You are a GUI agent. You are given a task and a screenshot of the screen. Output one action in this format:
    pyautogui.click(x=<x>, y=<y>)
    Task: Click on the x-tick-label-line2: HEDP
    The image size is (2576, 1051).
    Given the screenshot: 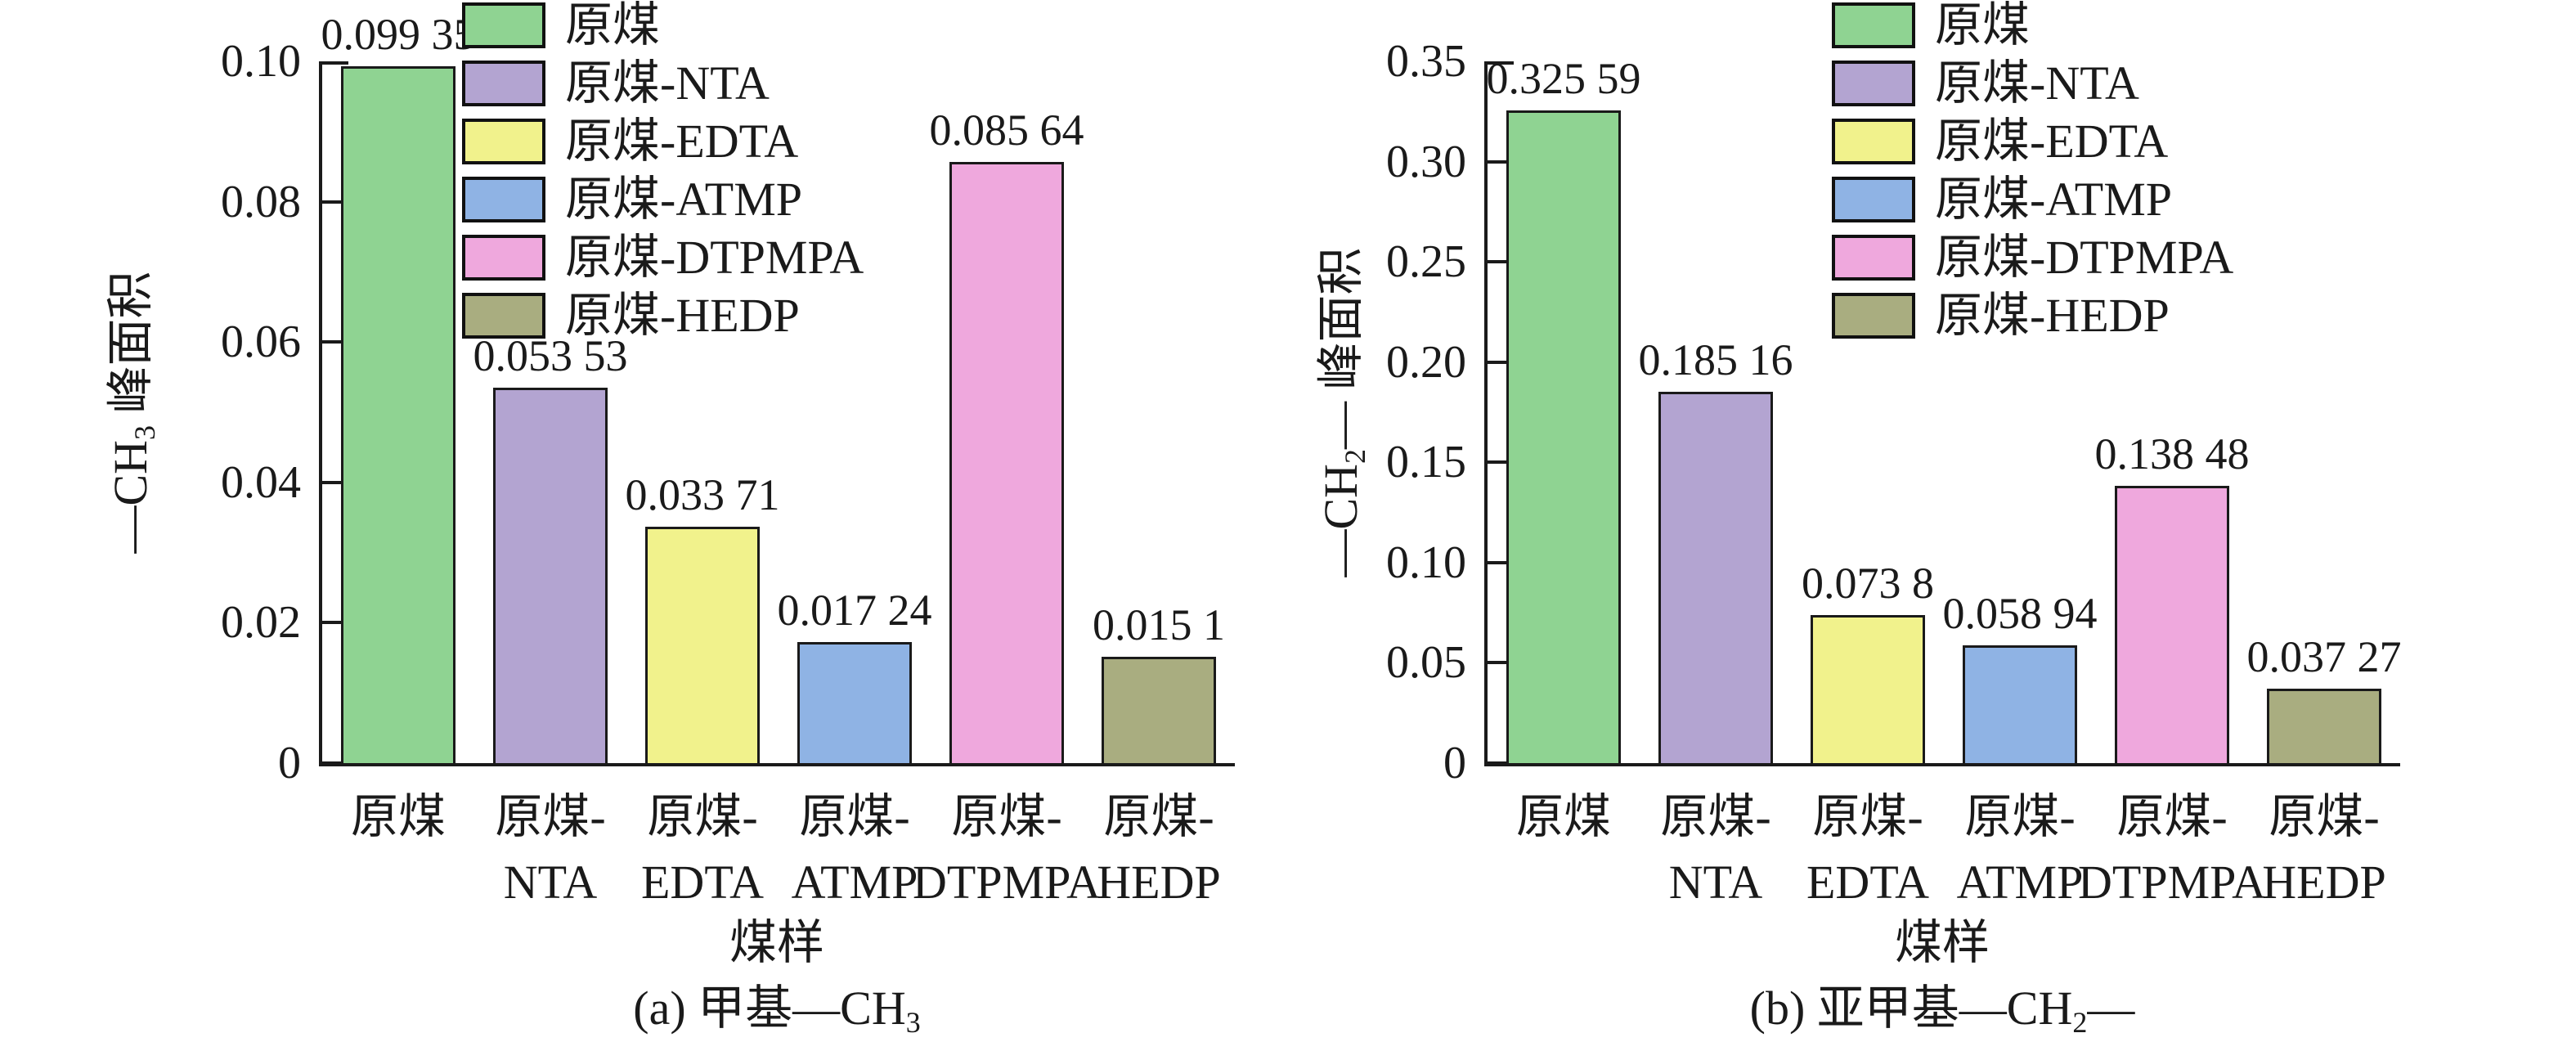 What is the action you would take?
    pyautogui.click(x=1159, y=882)
    